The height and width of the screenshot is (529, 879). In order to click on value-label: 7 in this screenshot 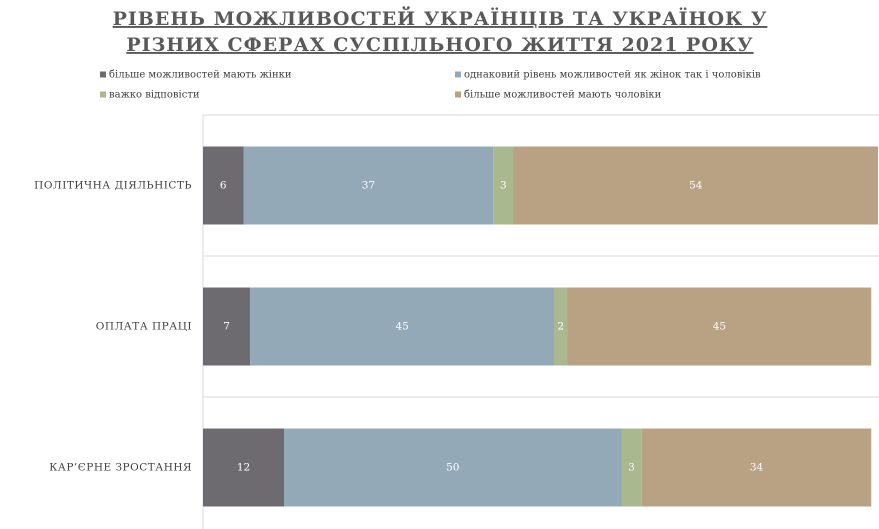, I will do `click(226, 327)`.